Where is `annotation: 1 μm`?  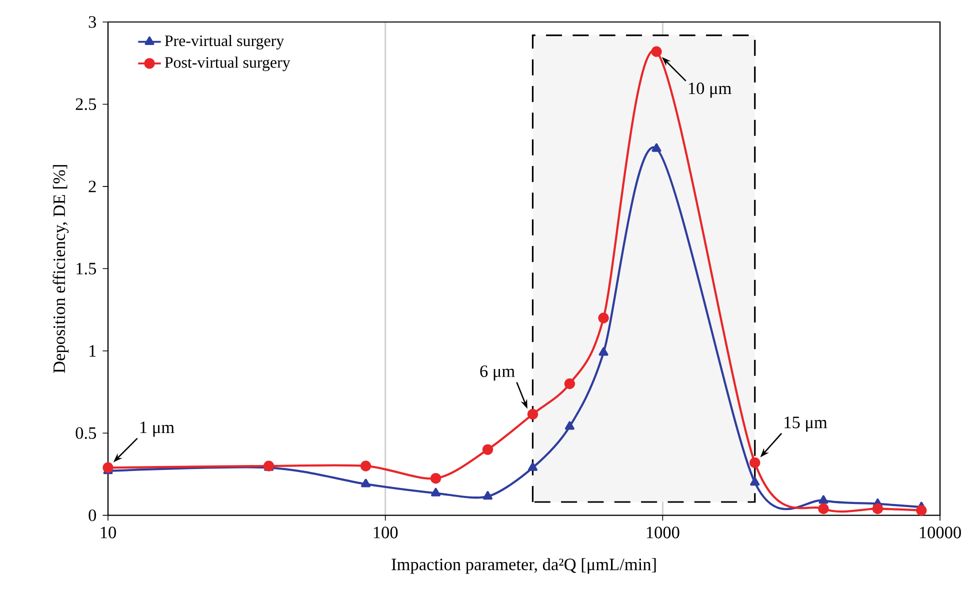 annotation: 1 μm is located at coordinates (157, 429).